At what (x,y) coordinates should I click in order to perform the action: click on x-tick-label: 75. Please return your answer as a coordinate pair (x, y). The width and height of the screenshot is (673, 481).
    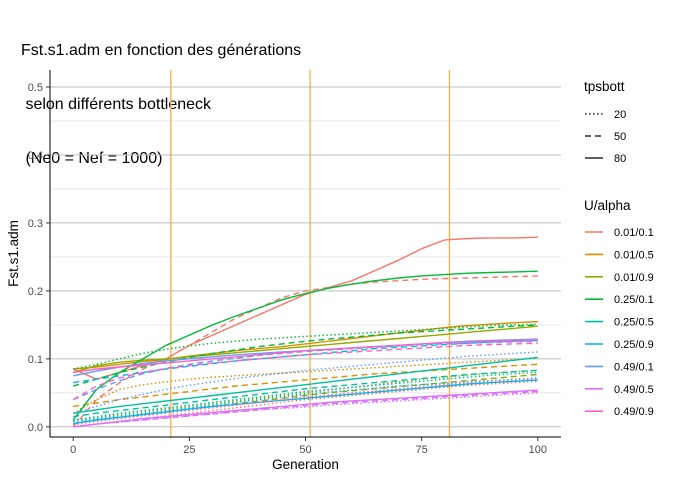
    Looking at the image, I should click on (422, 450).